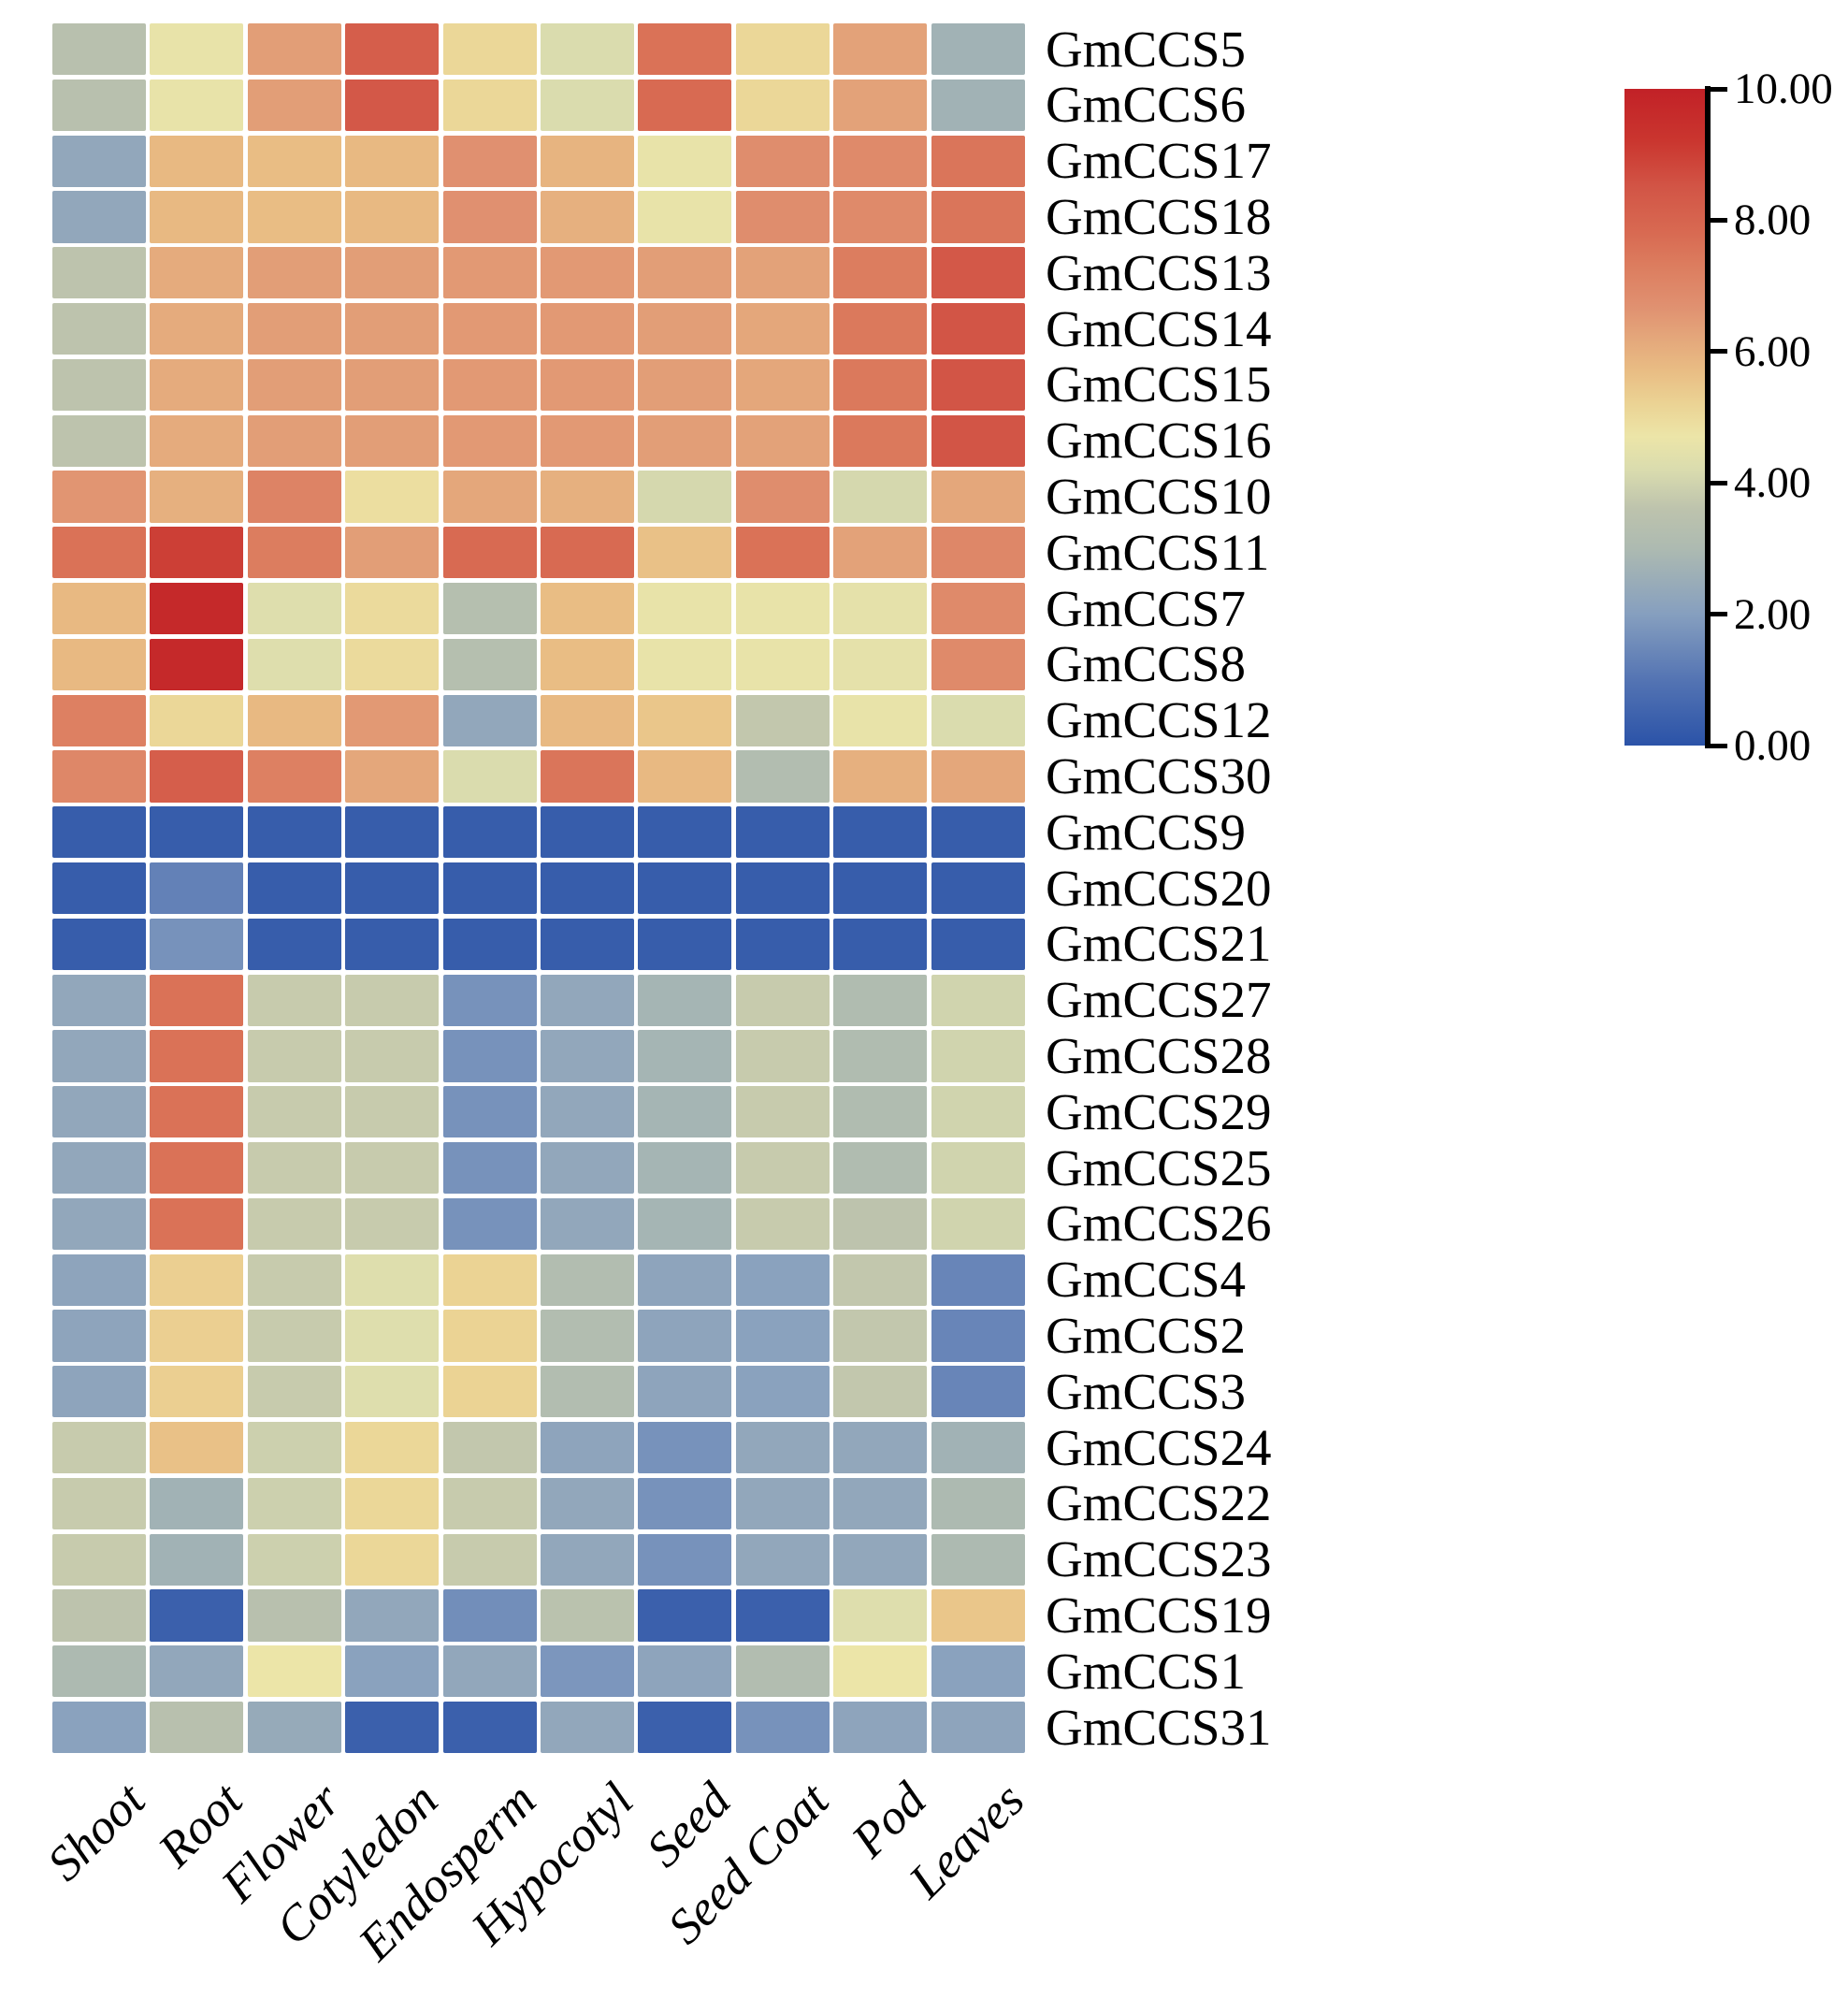 The image size is (1848, 2014). What do you see at coordinates (1146, 1280) in the screenshot?
I see `row-label-gmccs4: GmCCS4` at bounding box center [1146, 1280].